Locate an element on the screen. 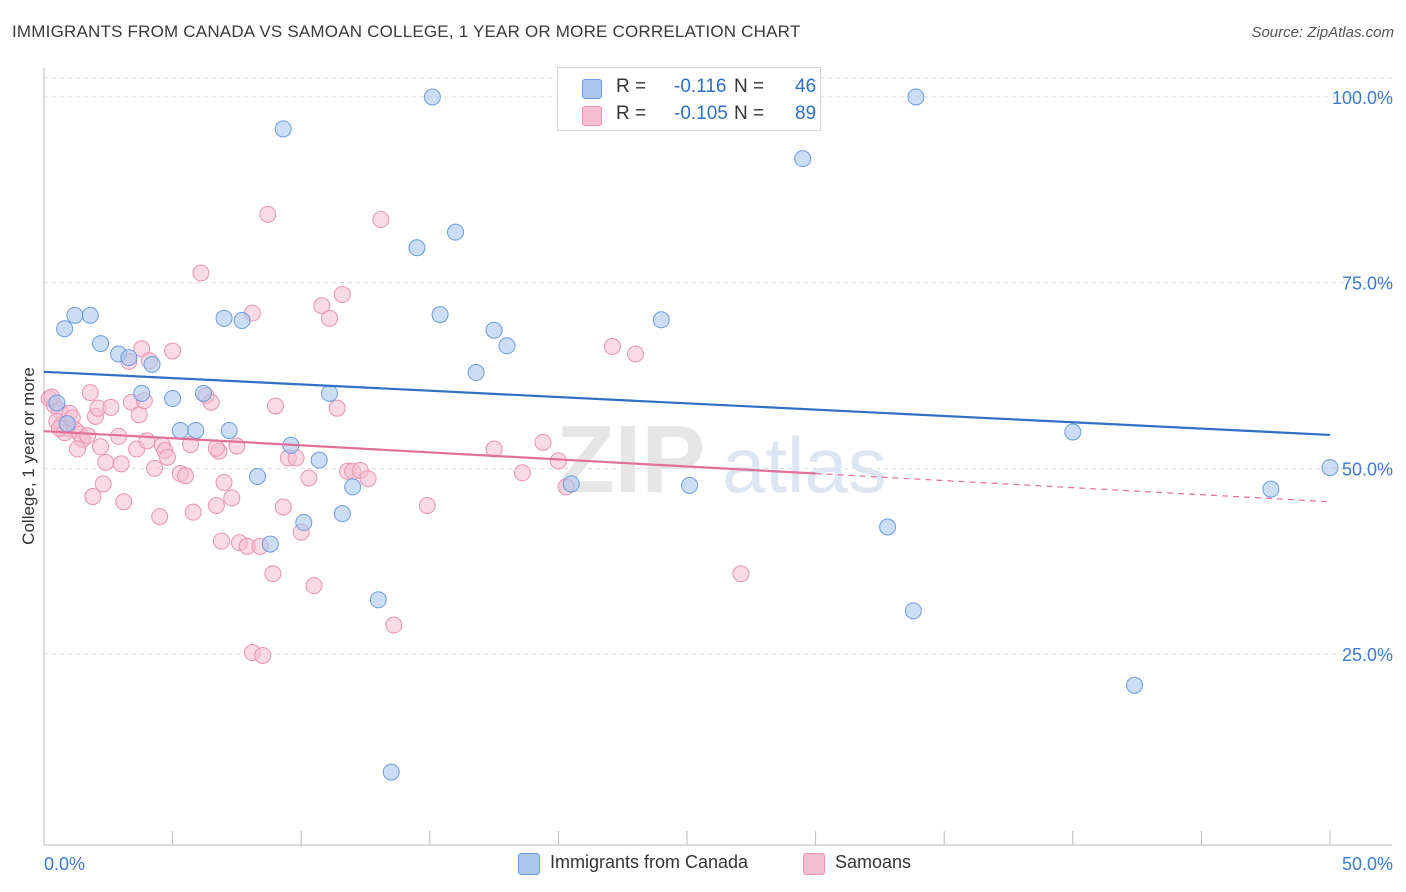 This screenshot has width=1406, height=892. y-tick-label: 75.0% is located at coordinates (1367, 284).